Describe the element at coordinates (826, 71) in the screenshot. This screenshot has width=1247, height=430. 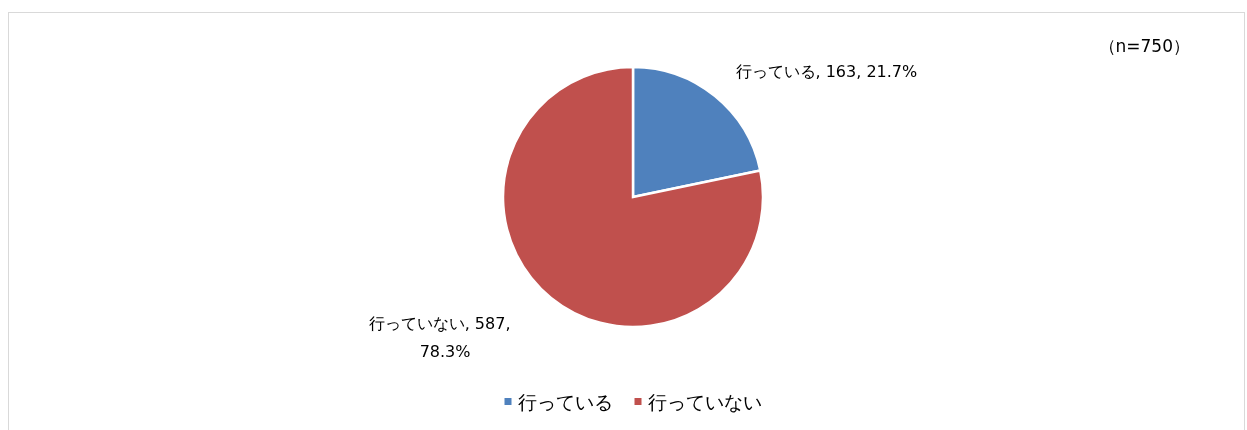
I see `data-label: 行っている, 163, 21.7%` at that location.